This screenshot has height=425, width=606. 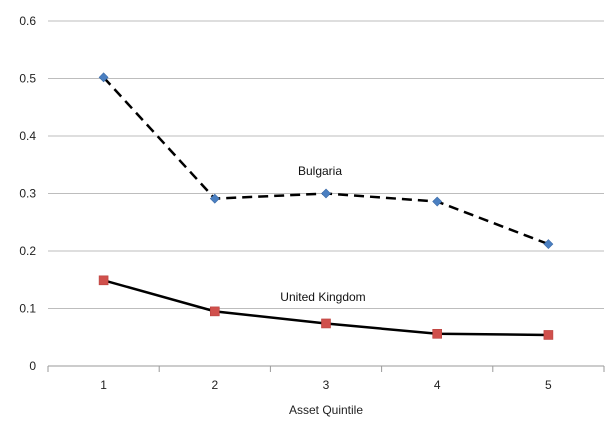 What do you see at coordinates (214, 385) in the screenshot?
I see `x-tick-label-2: 2` at bounding box center [214, 385].